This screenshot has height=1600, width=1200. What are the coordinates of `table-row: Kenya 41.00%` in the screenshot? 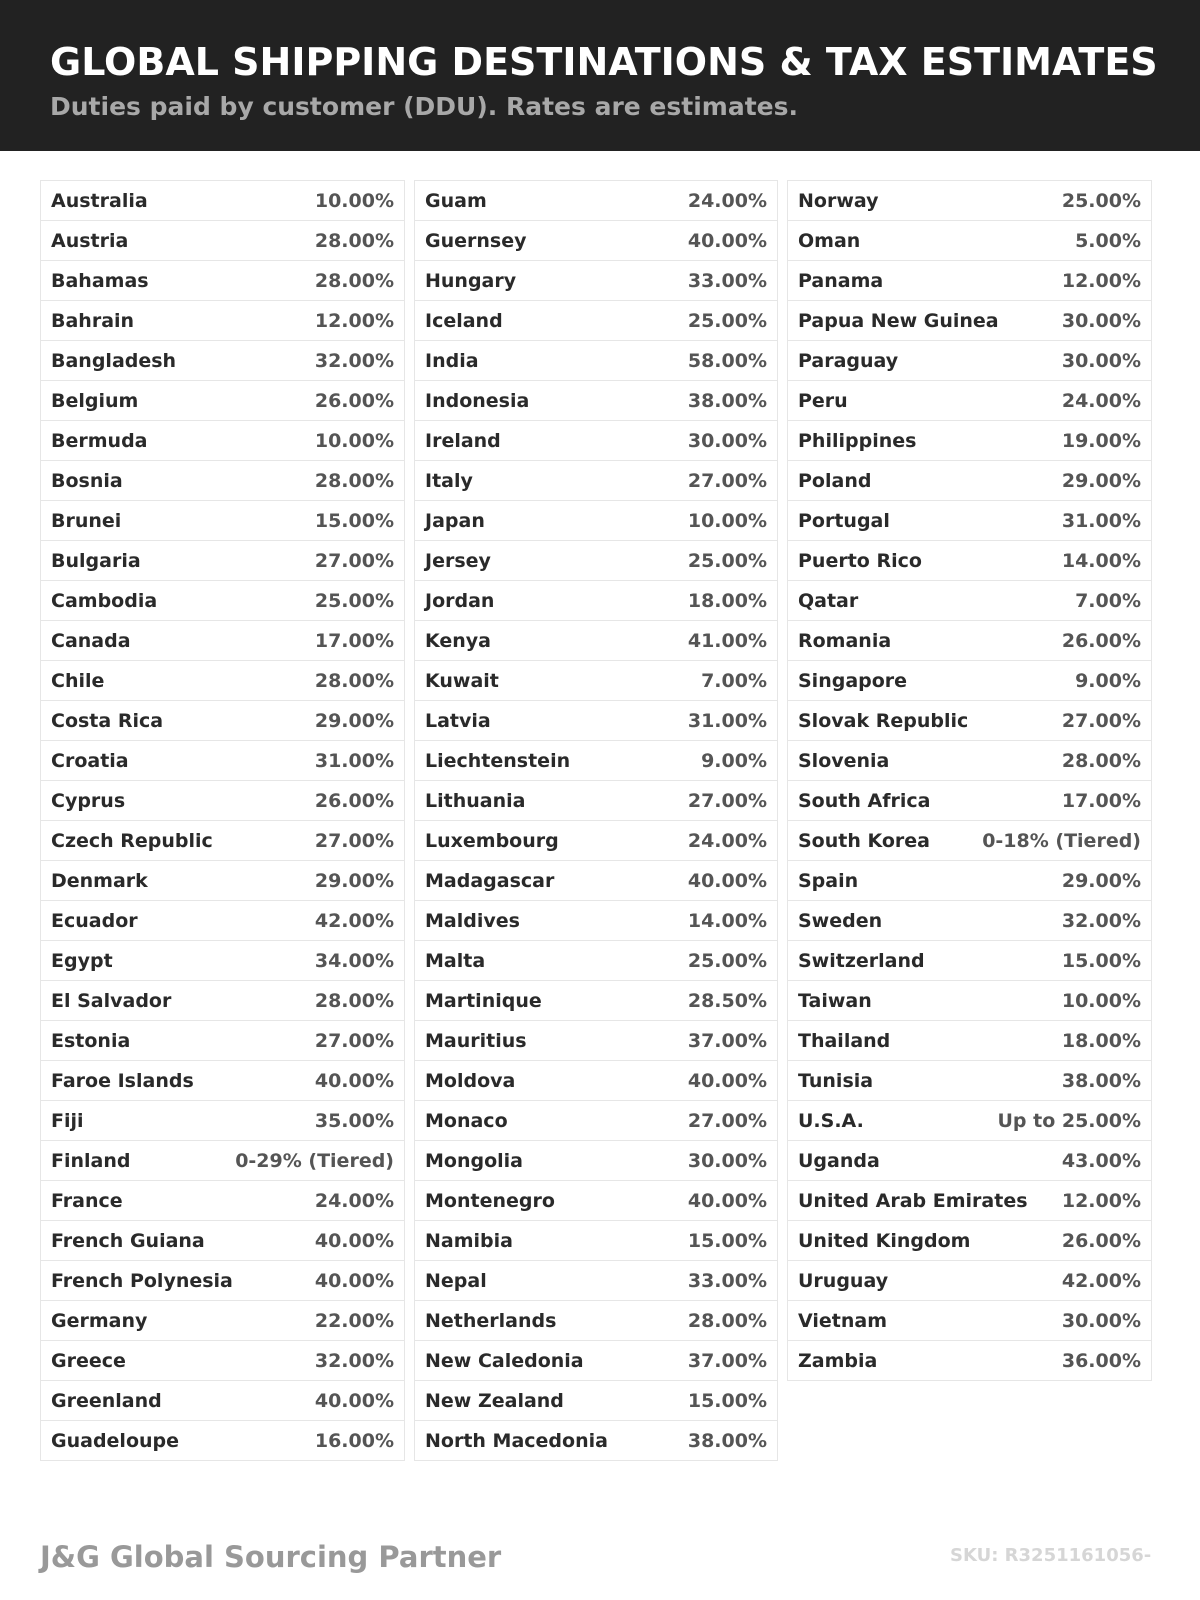 It's located at (596, 641).